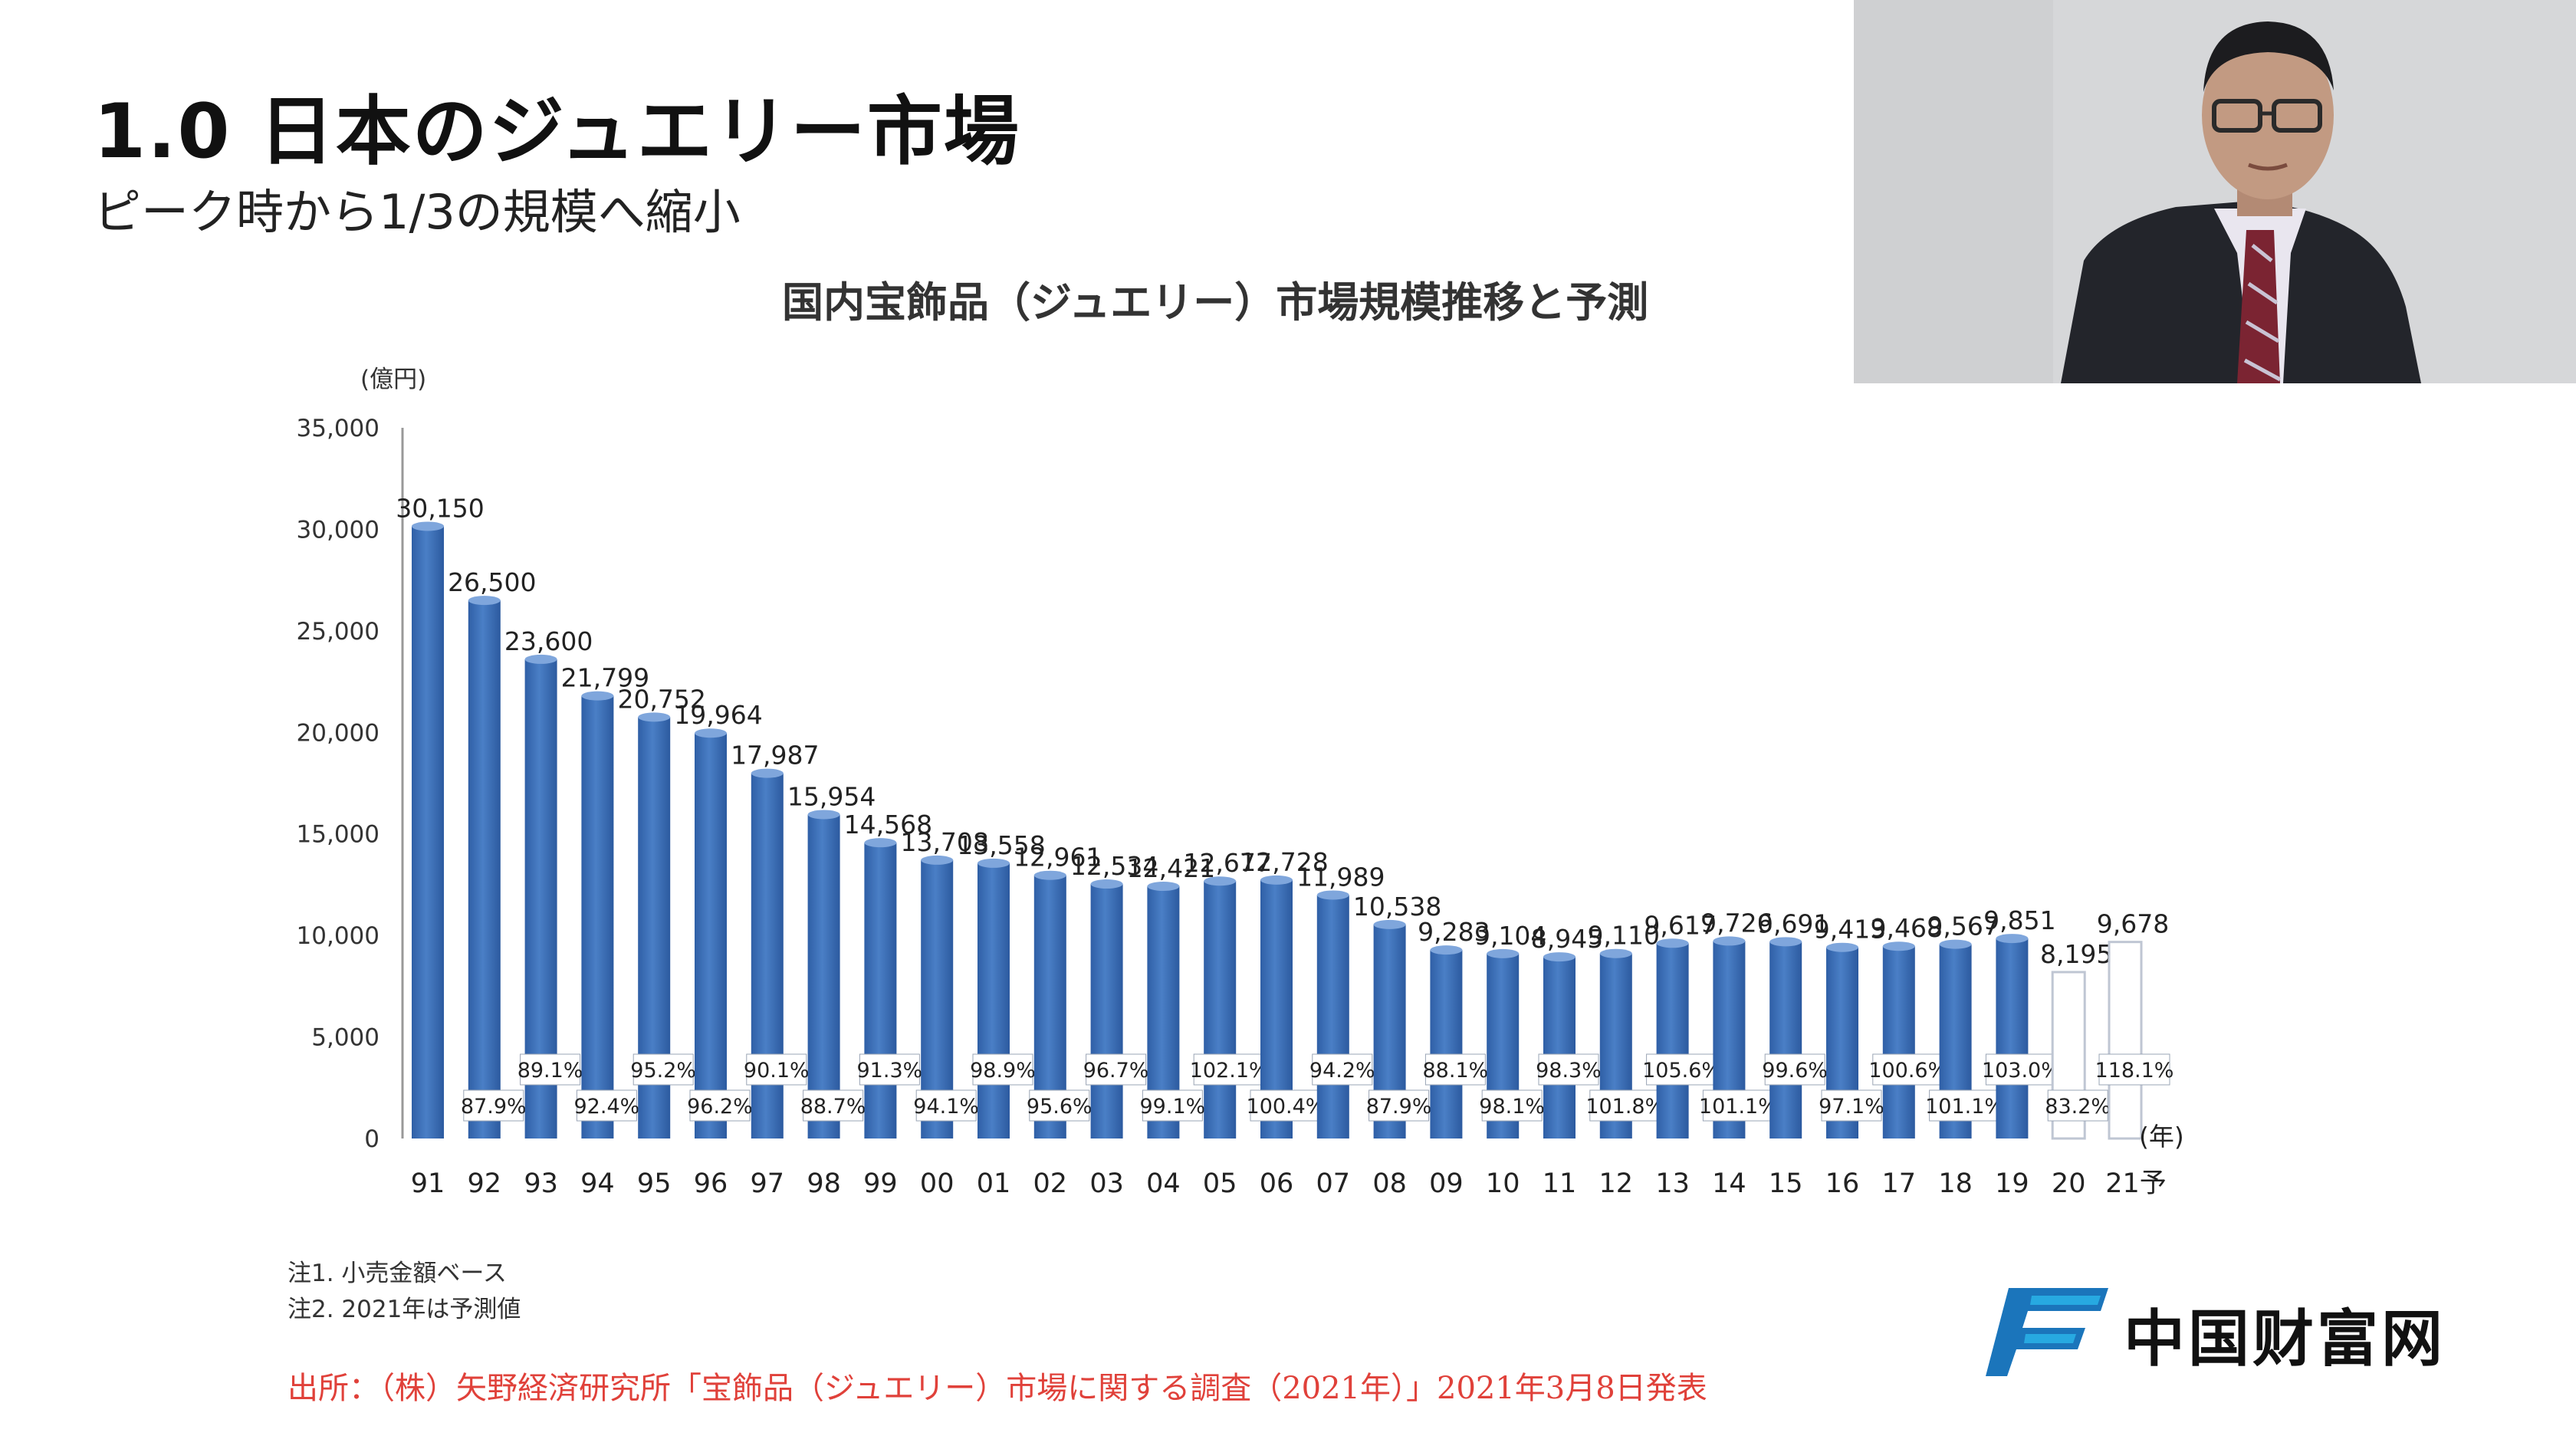 The image size is (2576, 1449). What do you see at coordinates (881, 1183) in the screenshot?
I see `x-tick-label: 99` at bounding box center [881, 1183].